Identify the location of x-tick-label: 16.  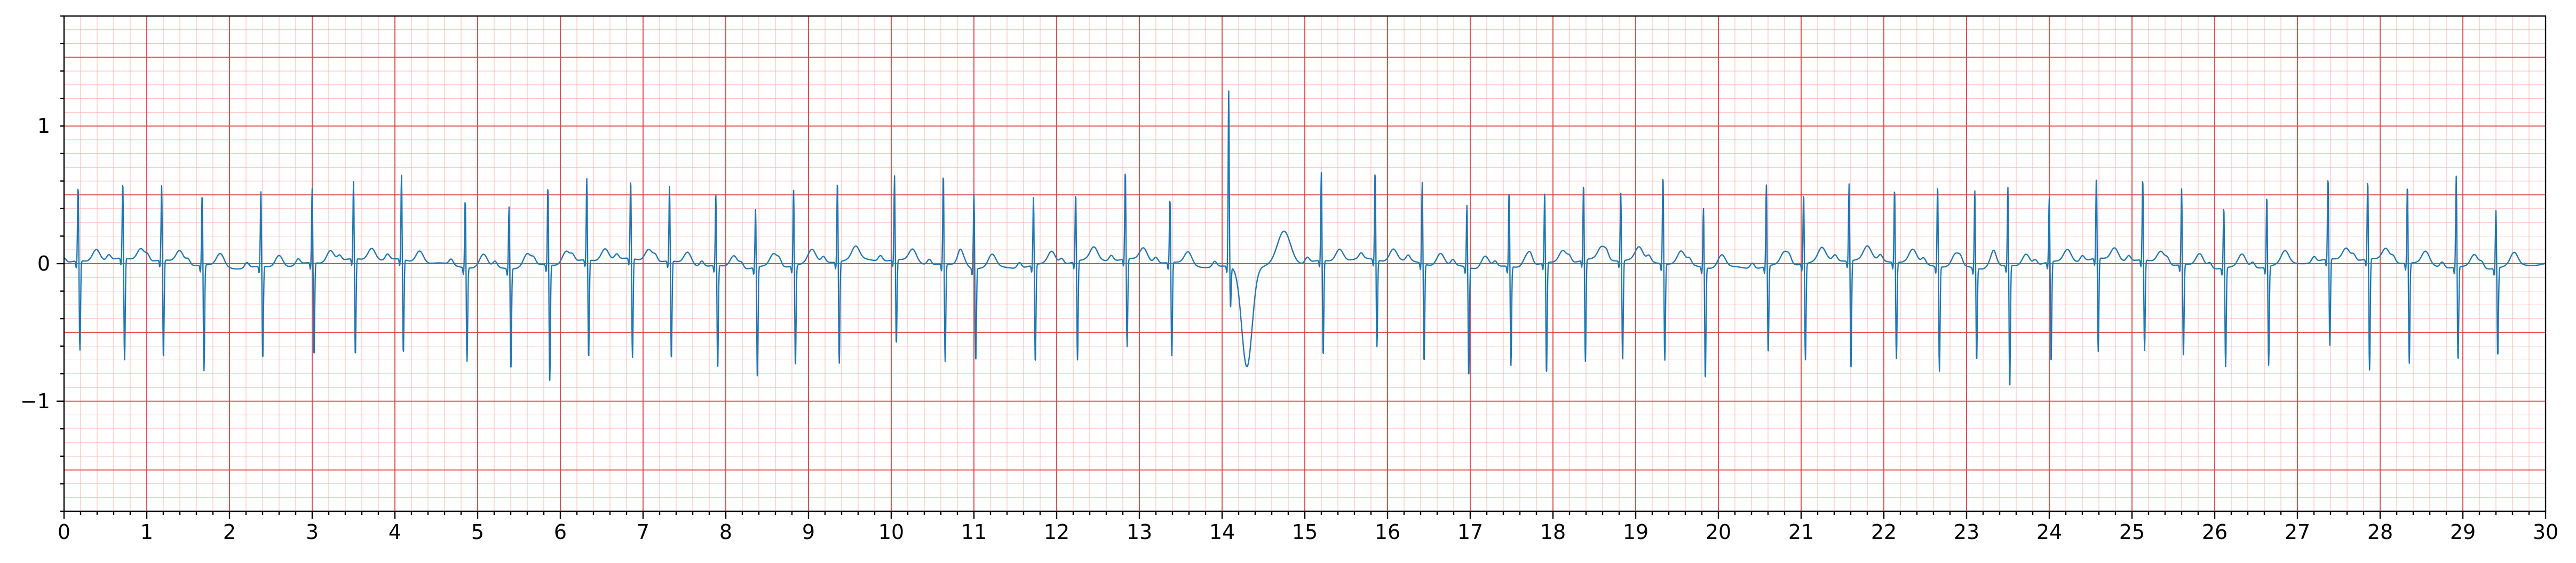
(1387, 532).